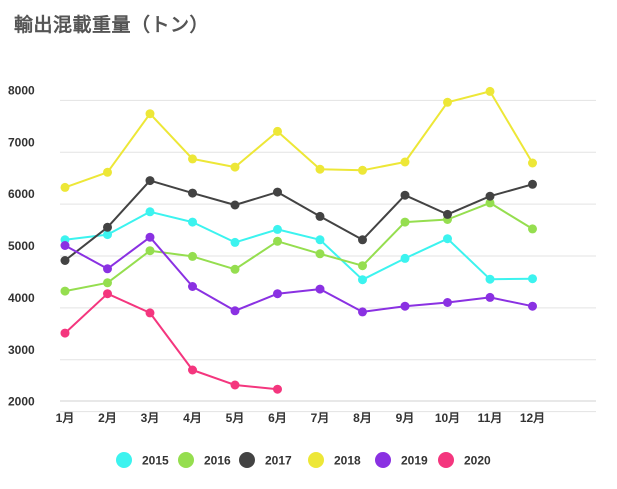 This screenshot has height=489, width=617. What do you see at coordinates (235, 418) in the screenshot?
I see `x-tick-label: 5月` at bounding box center [235, 418].